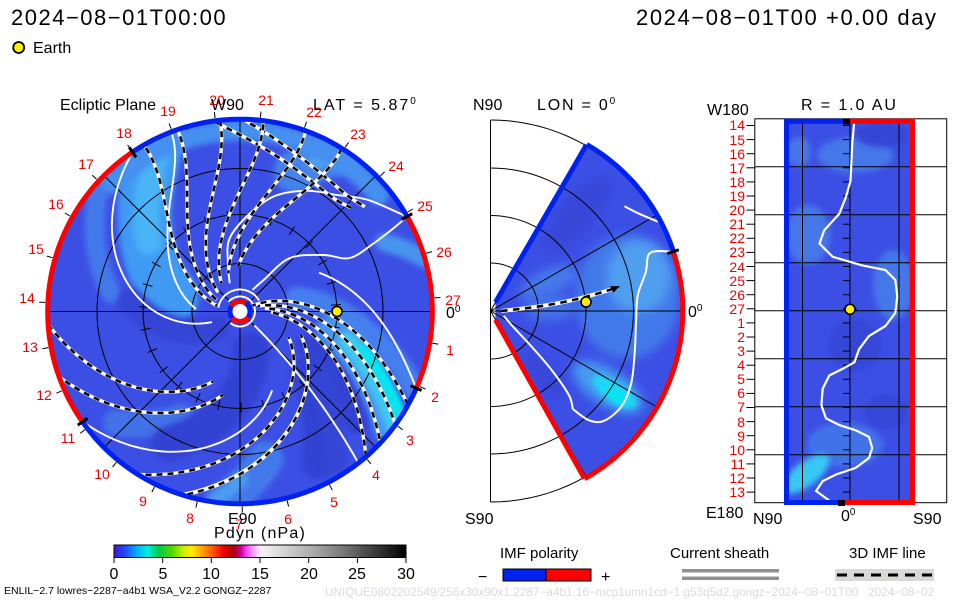 This screenshot has height=600, width=960. What do you see at coordinates (887, 553) in the screenshot?
I see `svg-text: 3D IMF line` at bounding box center [887, 553].